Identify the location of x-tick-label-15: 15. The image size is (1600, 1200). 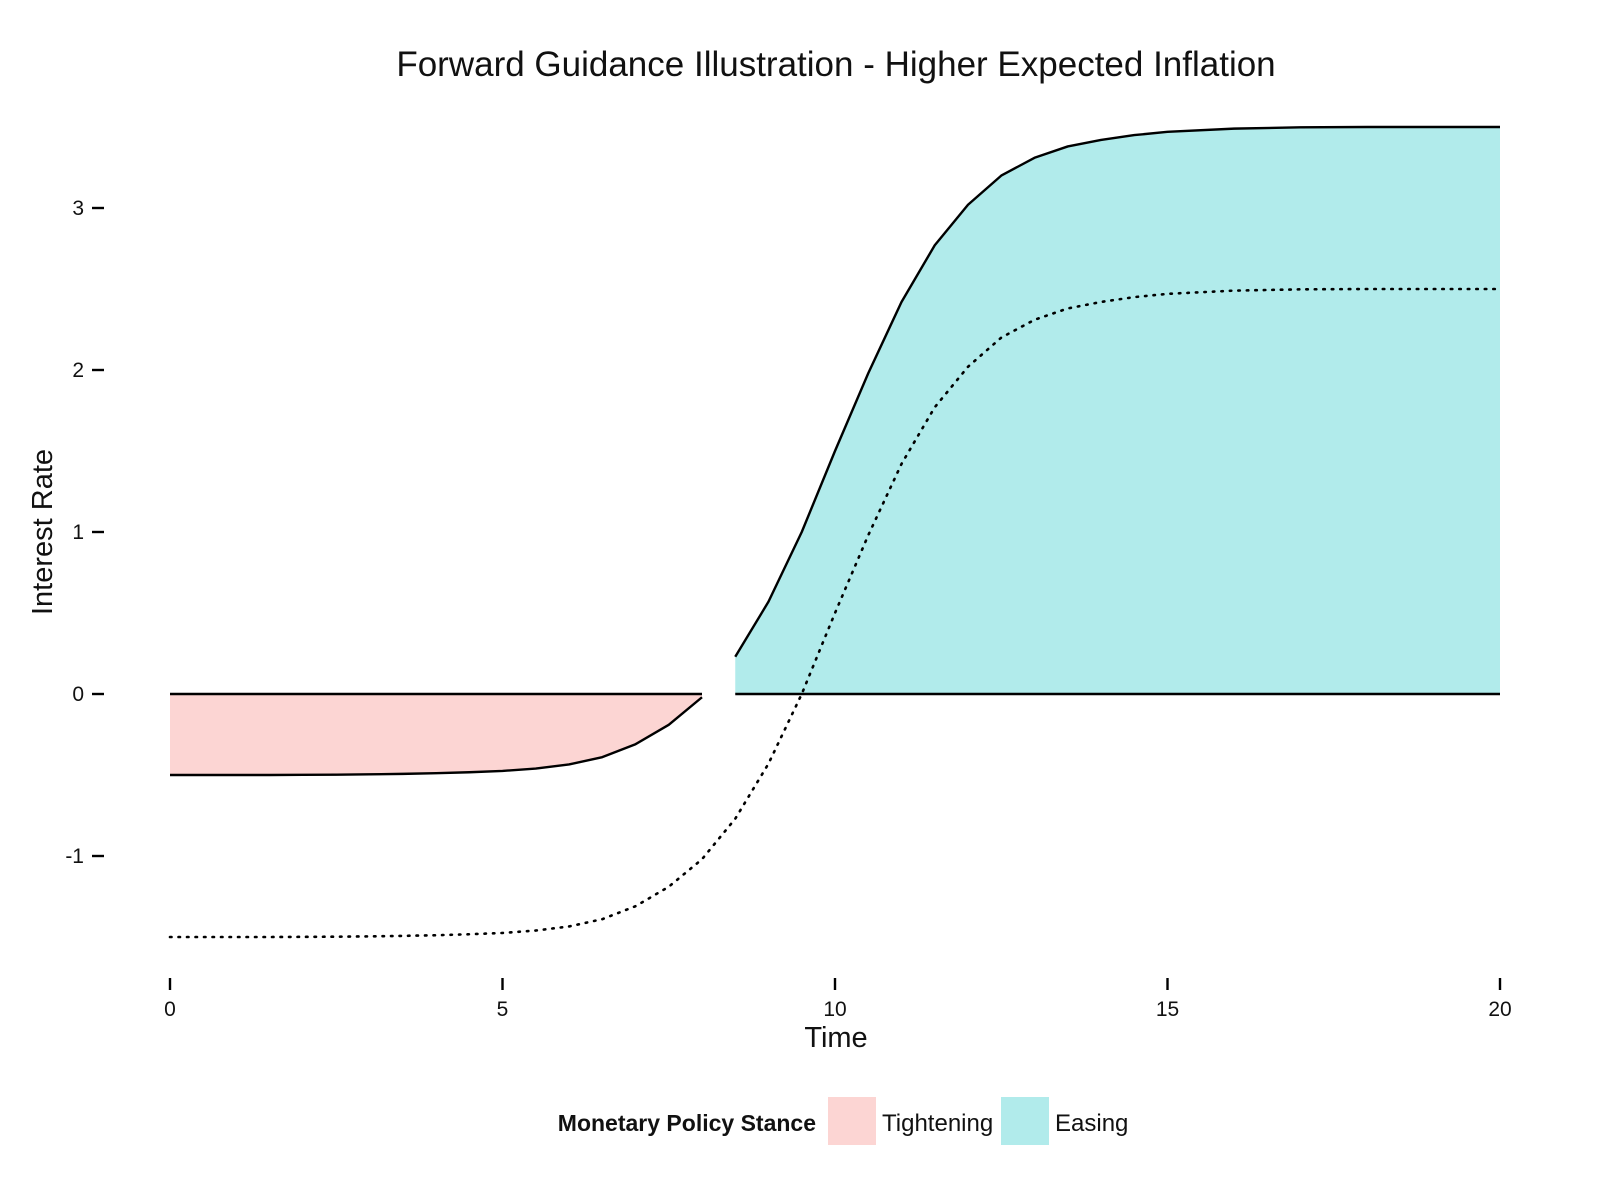
(1167, 1009).